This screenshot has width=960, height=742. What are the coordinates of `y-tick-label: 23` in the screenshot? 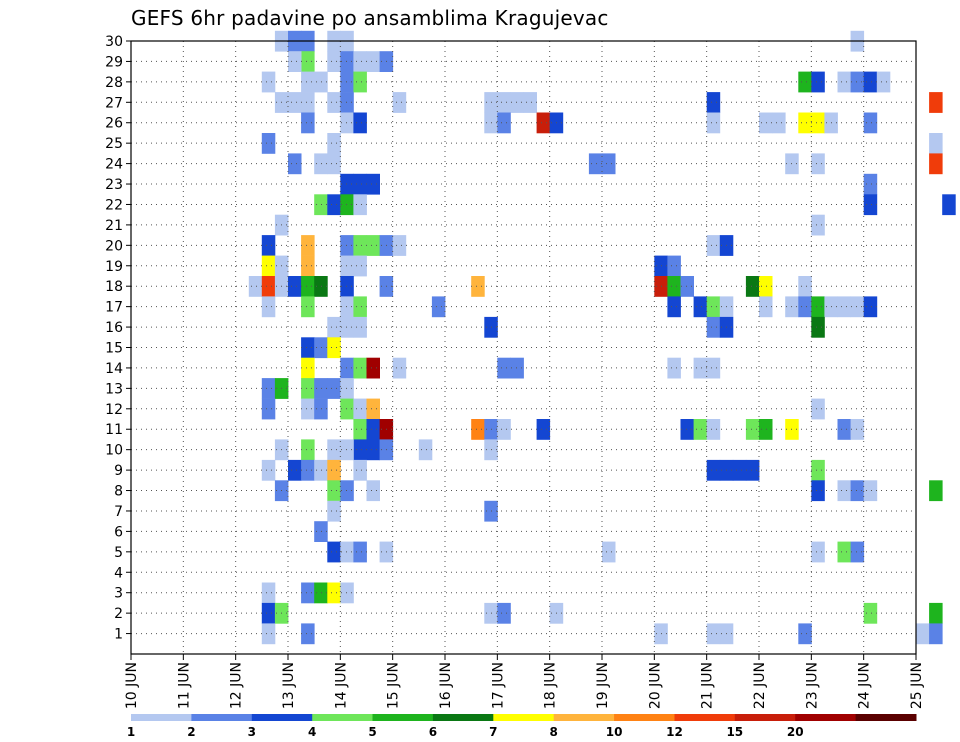 It's located at (114, 185).